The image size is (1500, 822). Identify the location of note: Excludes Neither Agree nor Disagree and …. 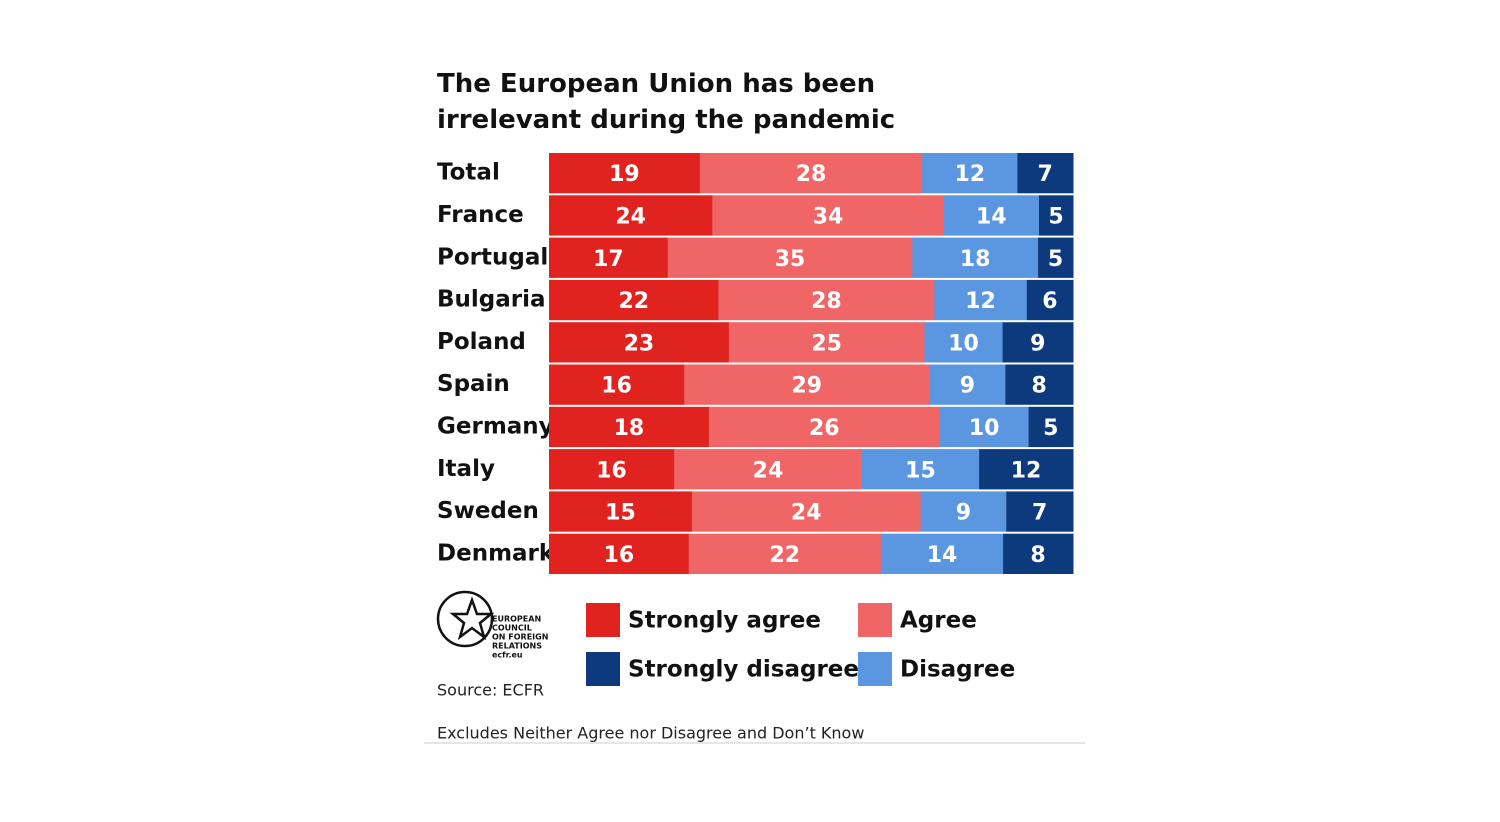
(650, 733).